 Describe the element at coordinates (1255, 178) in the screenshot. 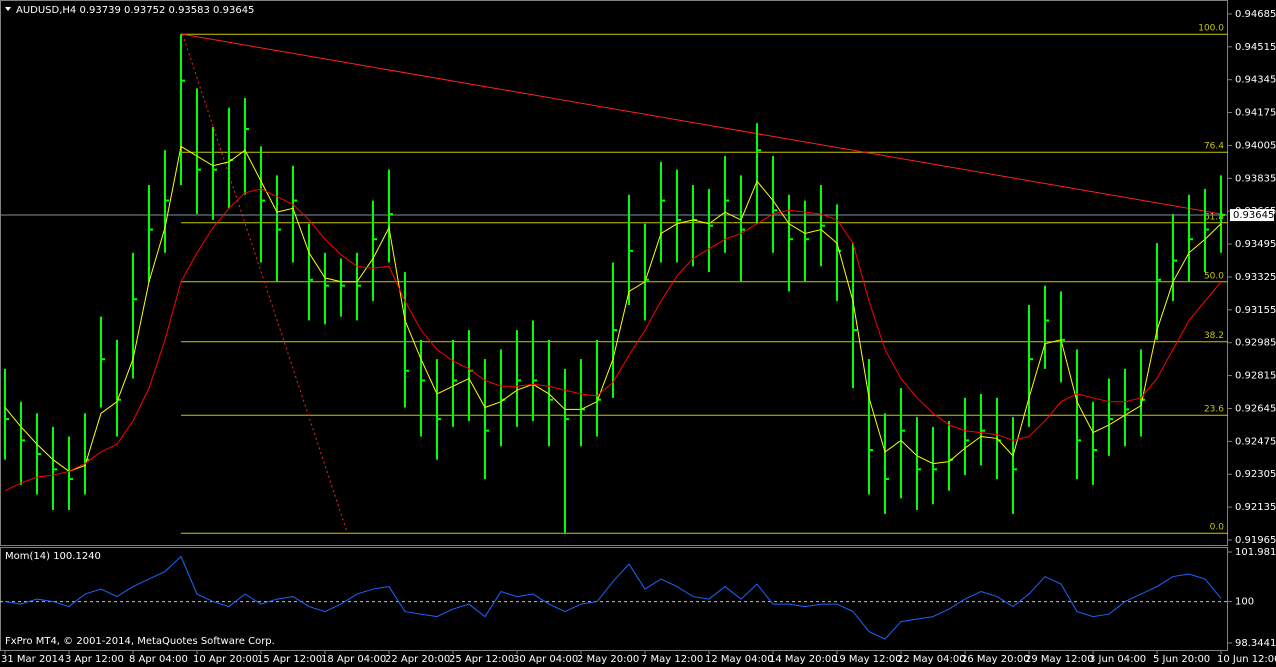

I see `y-tick-label: 0.93835` at that location.